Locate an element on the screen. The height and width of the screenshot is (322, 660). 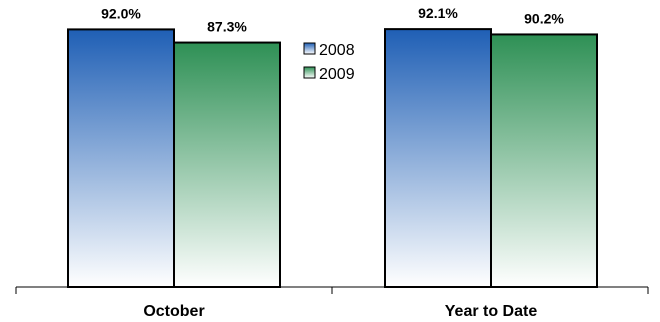
data-labels-group: 92.0% 87.3% 92.1% 90.2% is located at coordinates (332, 19).